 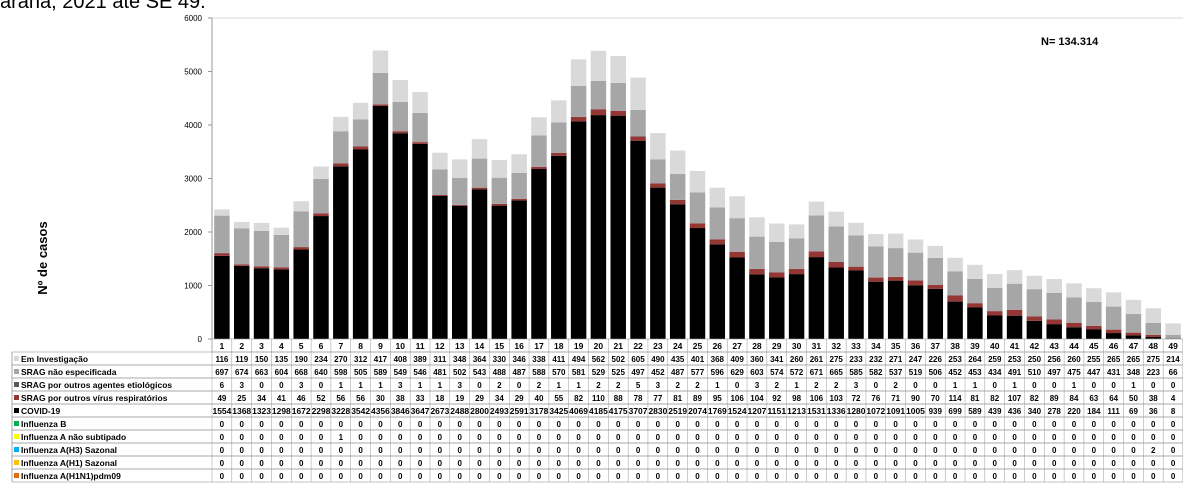 I want to click on data-label: 529, so click(x=599, y=372).